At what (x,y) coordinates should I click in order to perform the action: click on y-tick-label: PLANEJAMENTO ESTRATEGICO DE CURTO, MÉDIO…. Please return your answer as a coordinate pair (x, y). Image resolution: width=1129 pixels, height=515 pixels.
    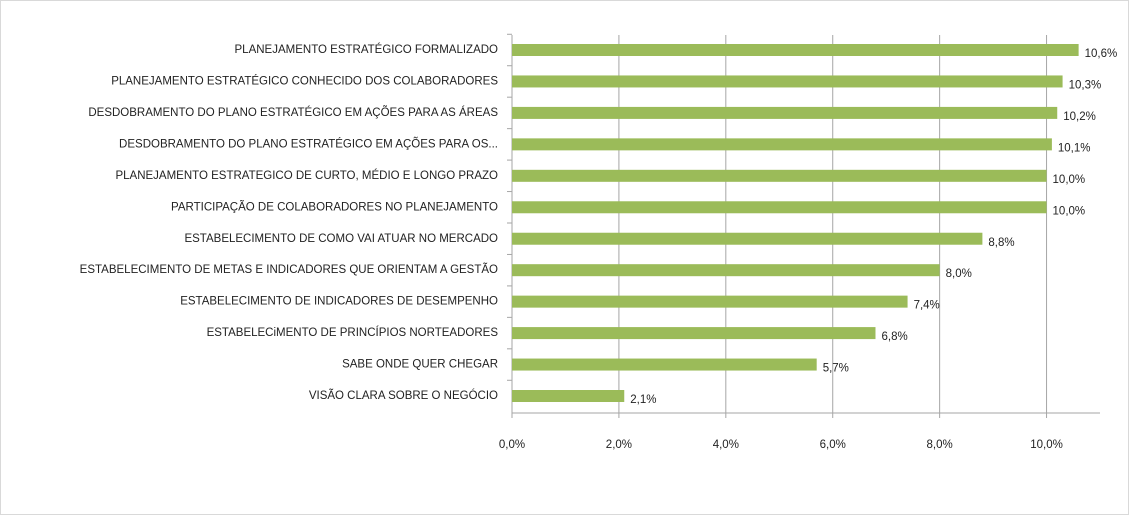
    Looking at the image, I should click on (306, 175).